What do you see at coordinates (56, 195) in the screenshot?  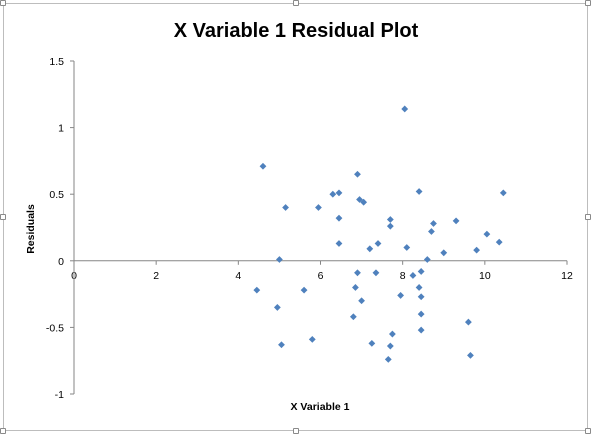 I see `y-tick-label: 0.5` at bounding box center [56, 195].